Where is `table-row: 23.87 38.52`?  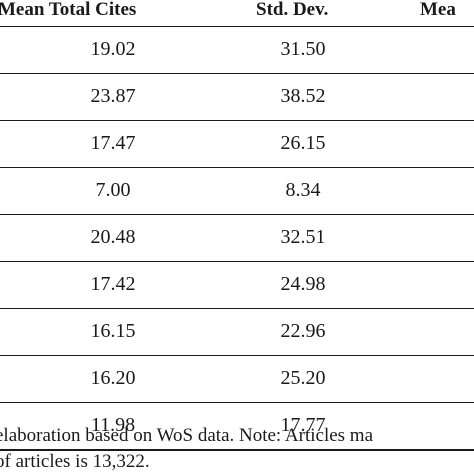 table-row: 23.87 38.52 is located at coordinates (237, 97).